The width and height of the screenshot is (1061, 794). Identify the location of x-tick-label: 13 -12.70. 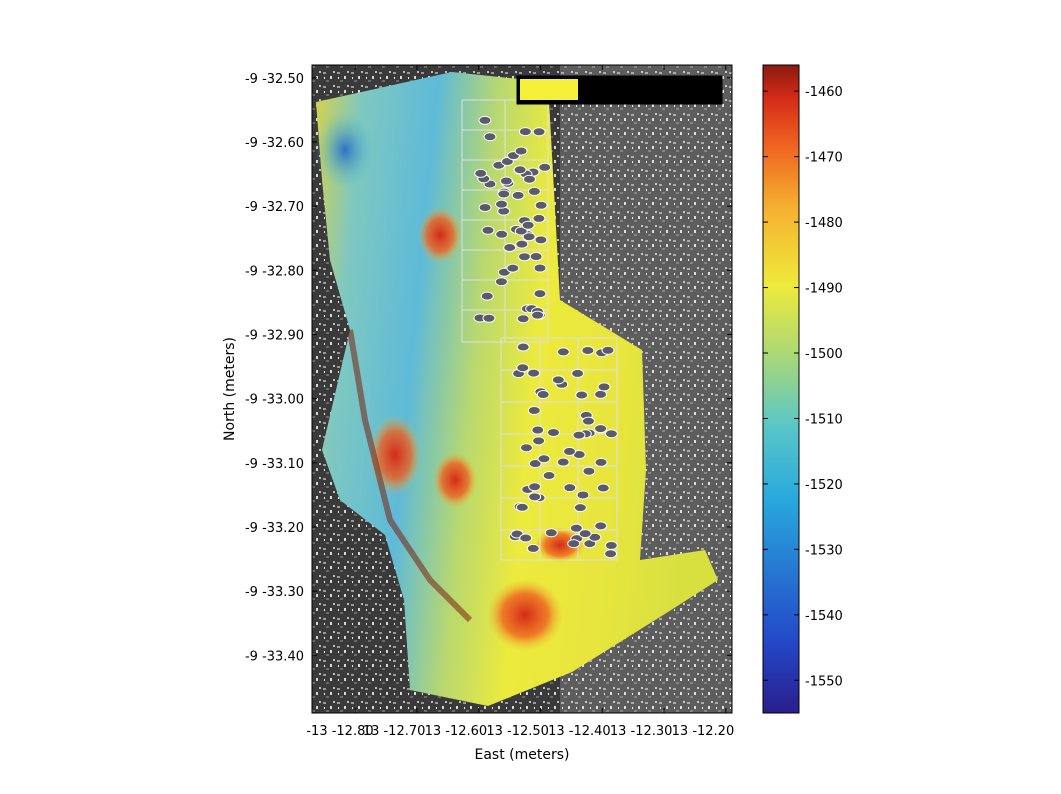
(394, 731).